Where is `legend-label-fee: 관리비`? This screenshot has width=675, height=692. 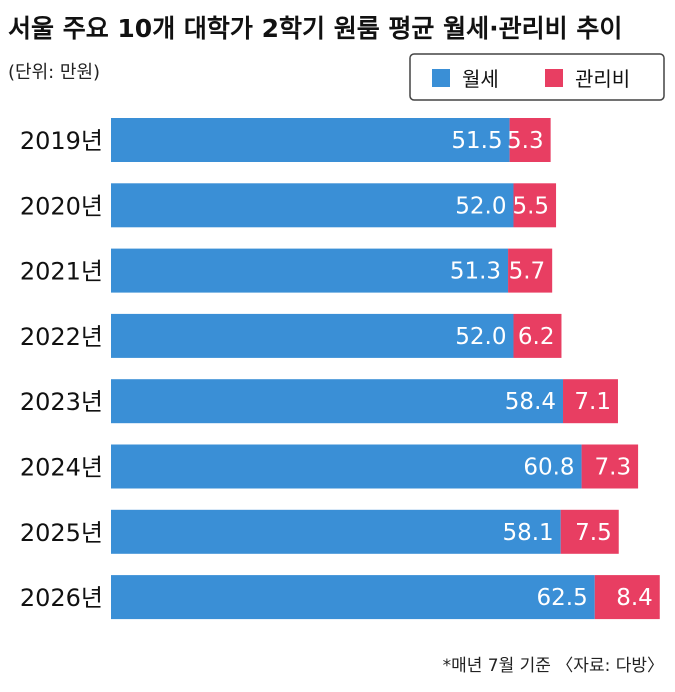
legend-label-fee: 관리비 is located at coordinates (602, 79).